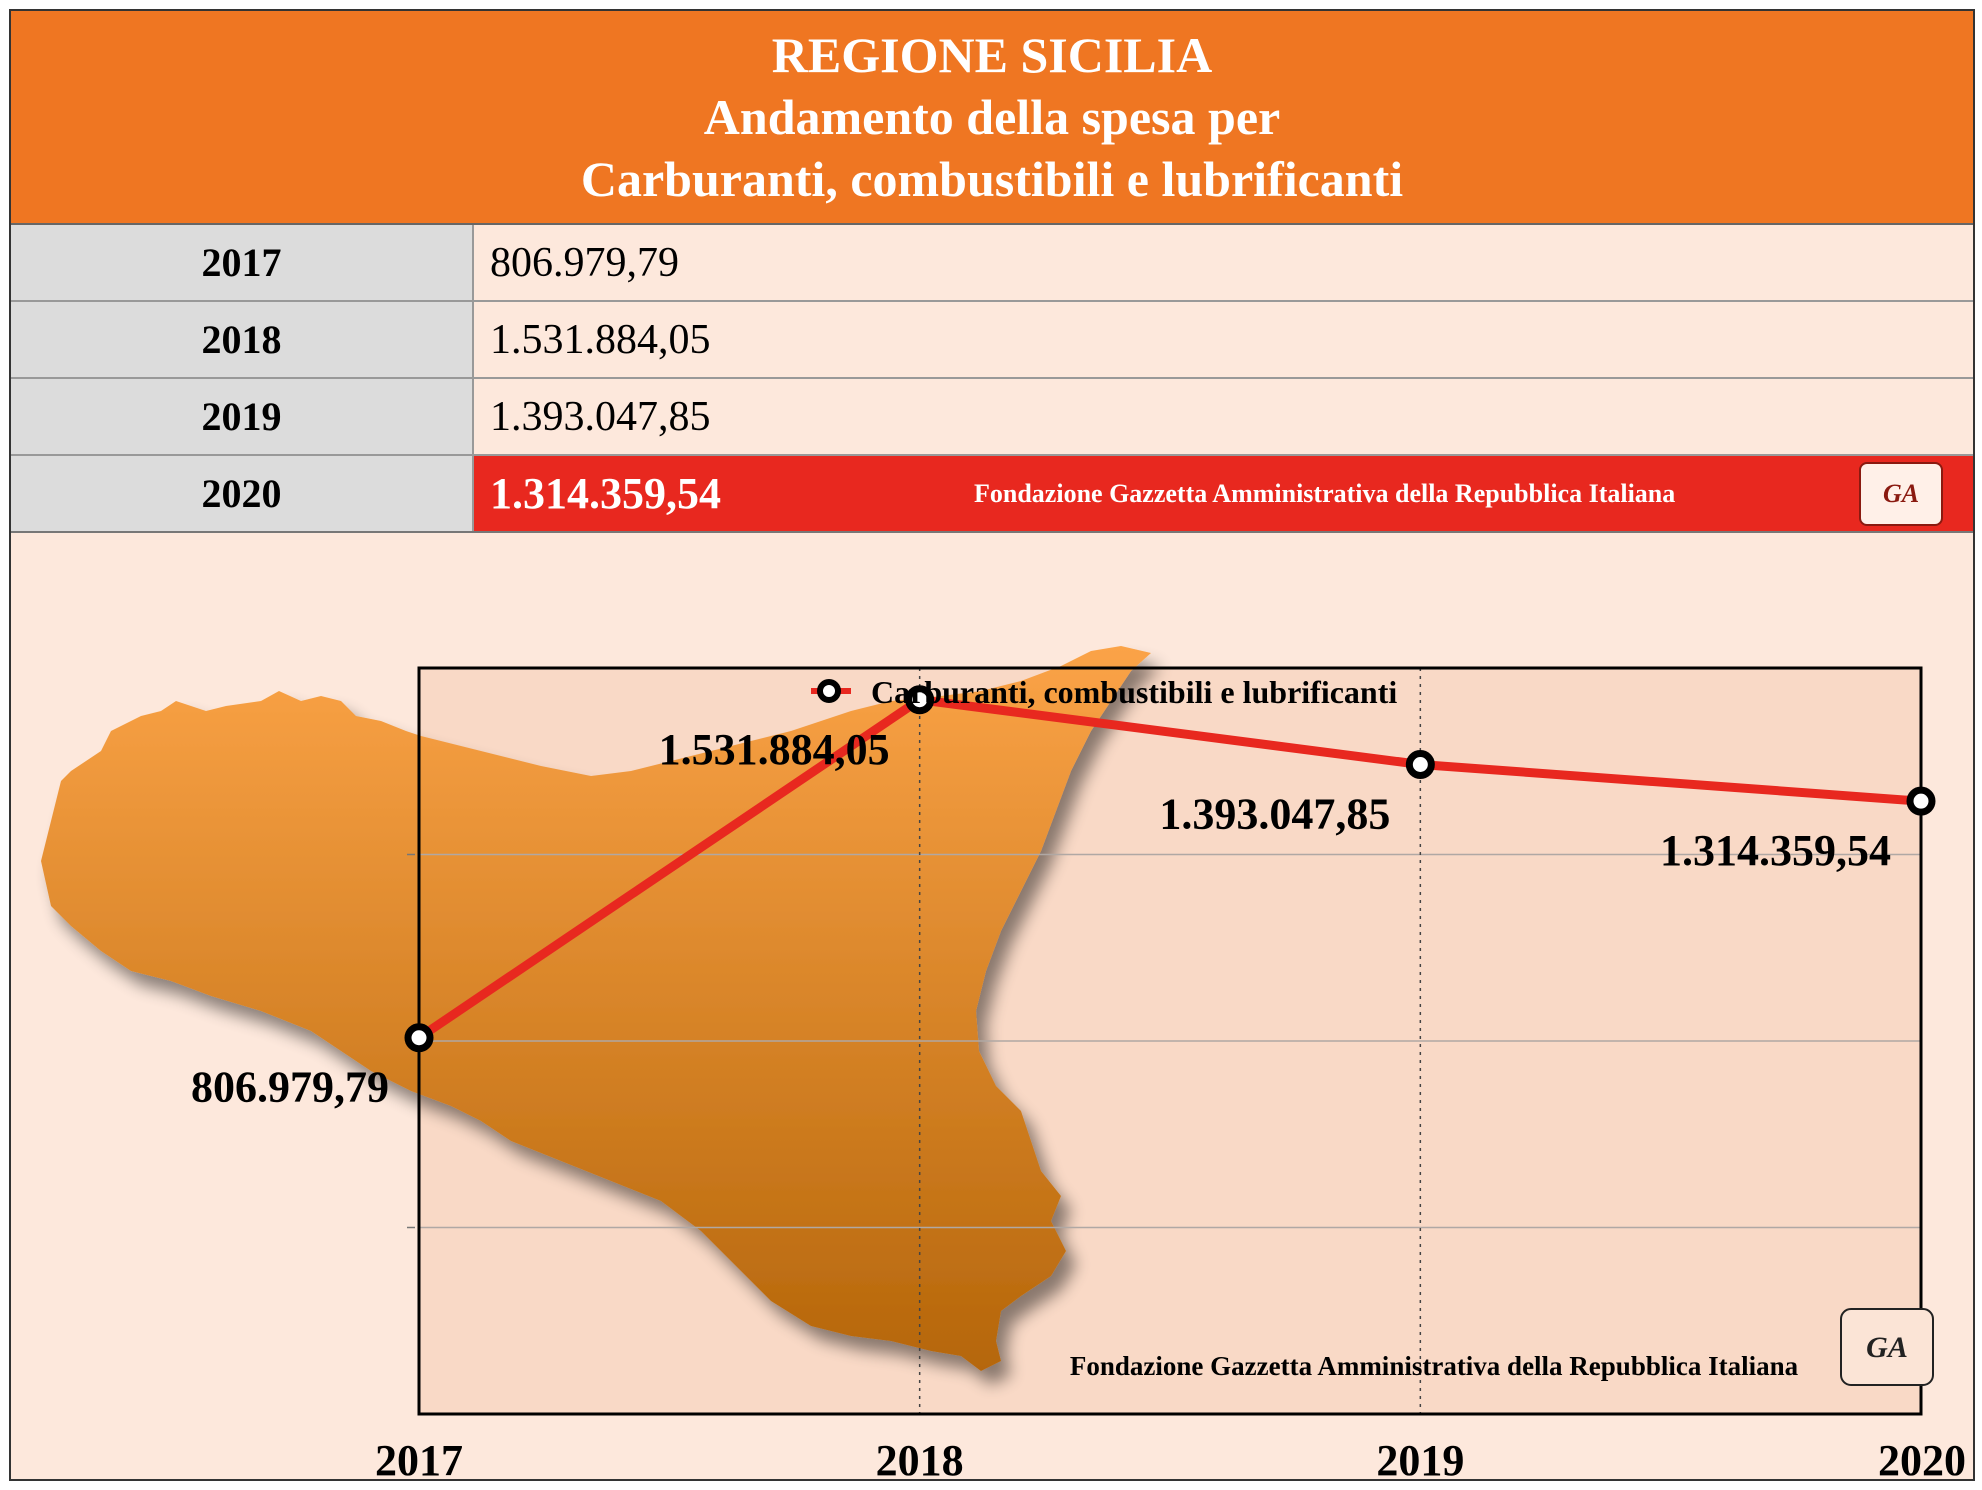 The width and height of the screenshot is (1982, 1490). I want to click on value-cell: 1.393.047,85, so click(1223, 416).